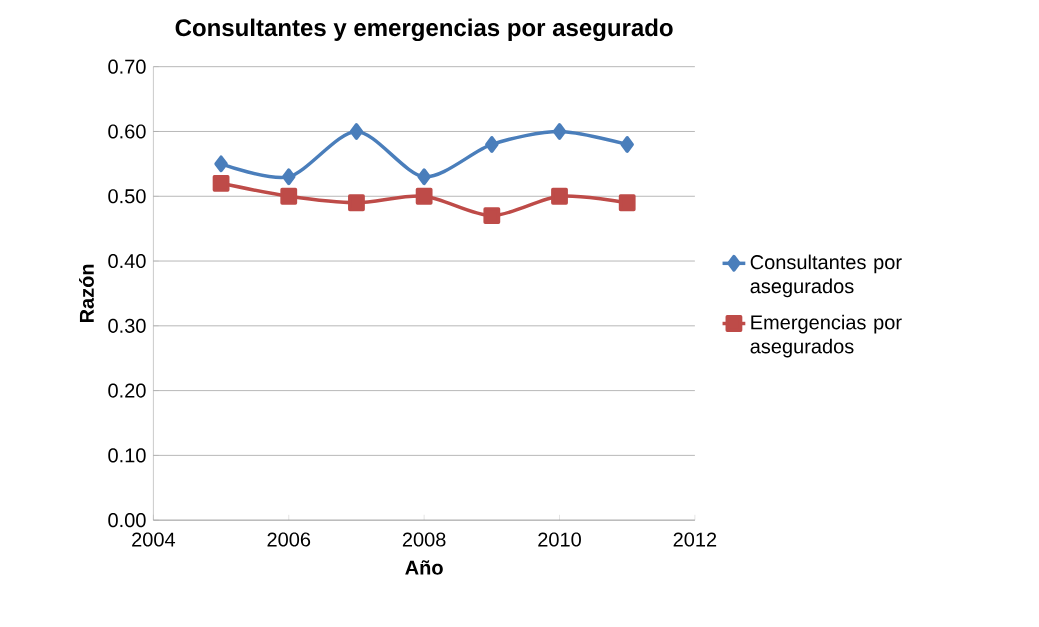  I want to click on y-tick-label: 0.30, so click(127, 325).